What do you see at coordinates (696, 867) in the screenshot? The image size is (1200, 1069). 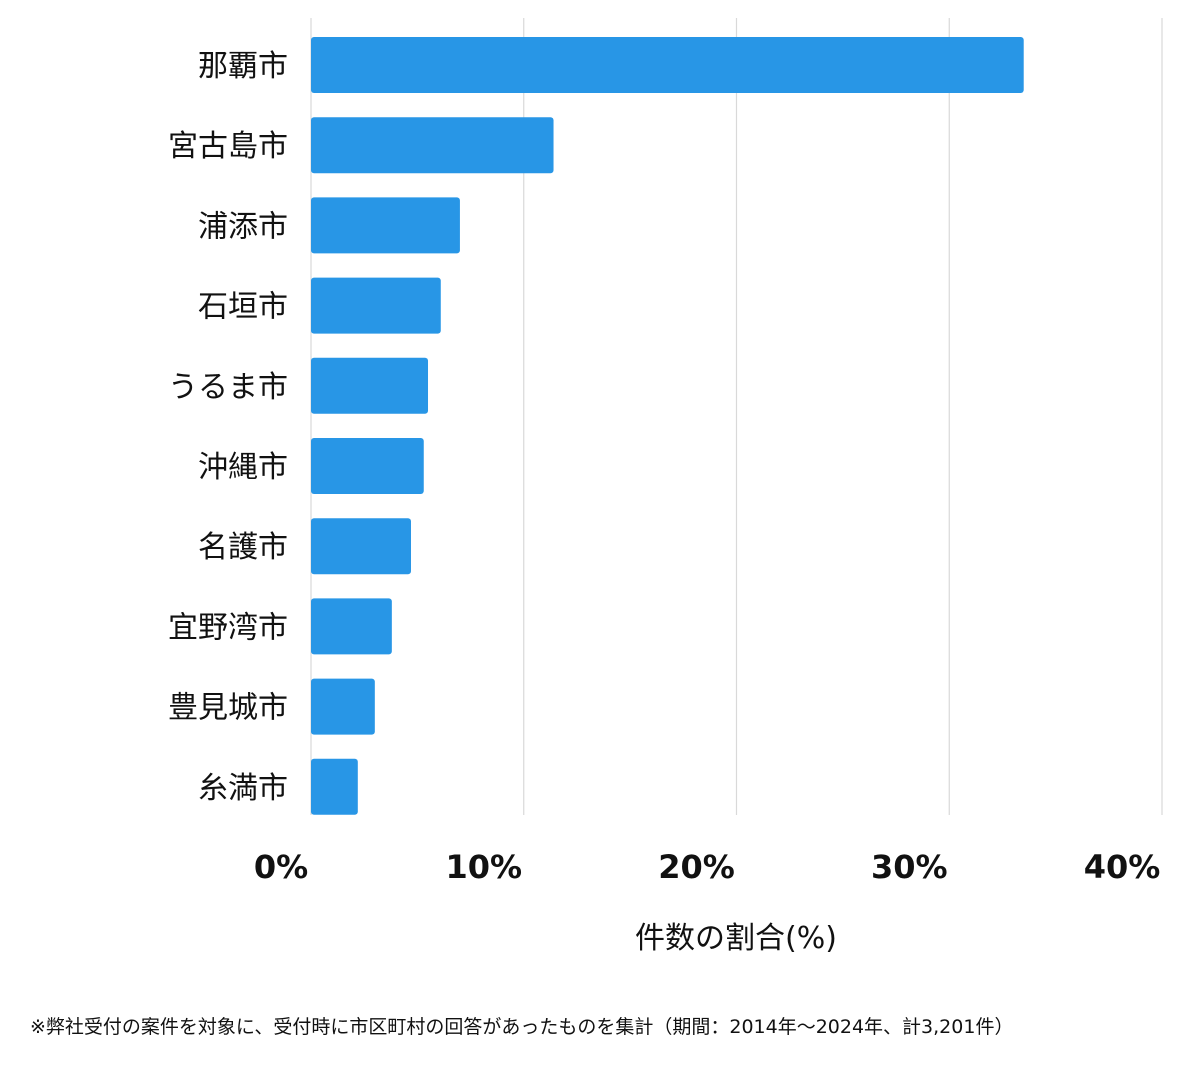 I see `x-tick-label: 20%` at bounding box center [696, 867].